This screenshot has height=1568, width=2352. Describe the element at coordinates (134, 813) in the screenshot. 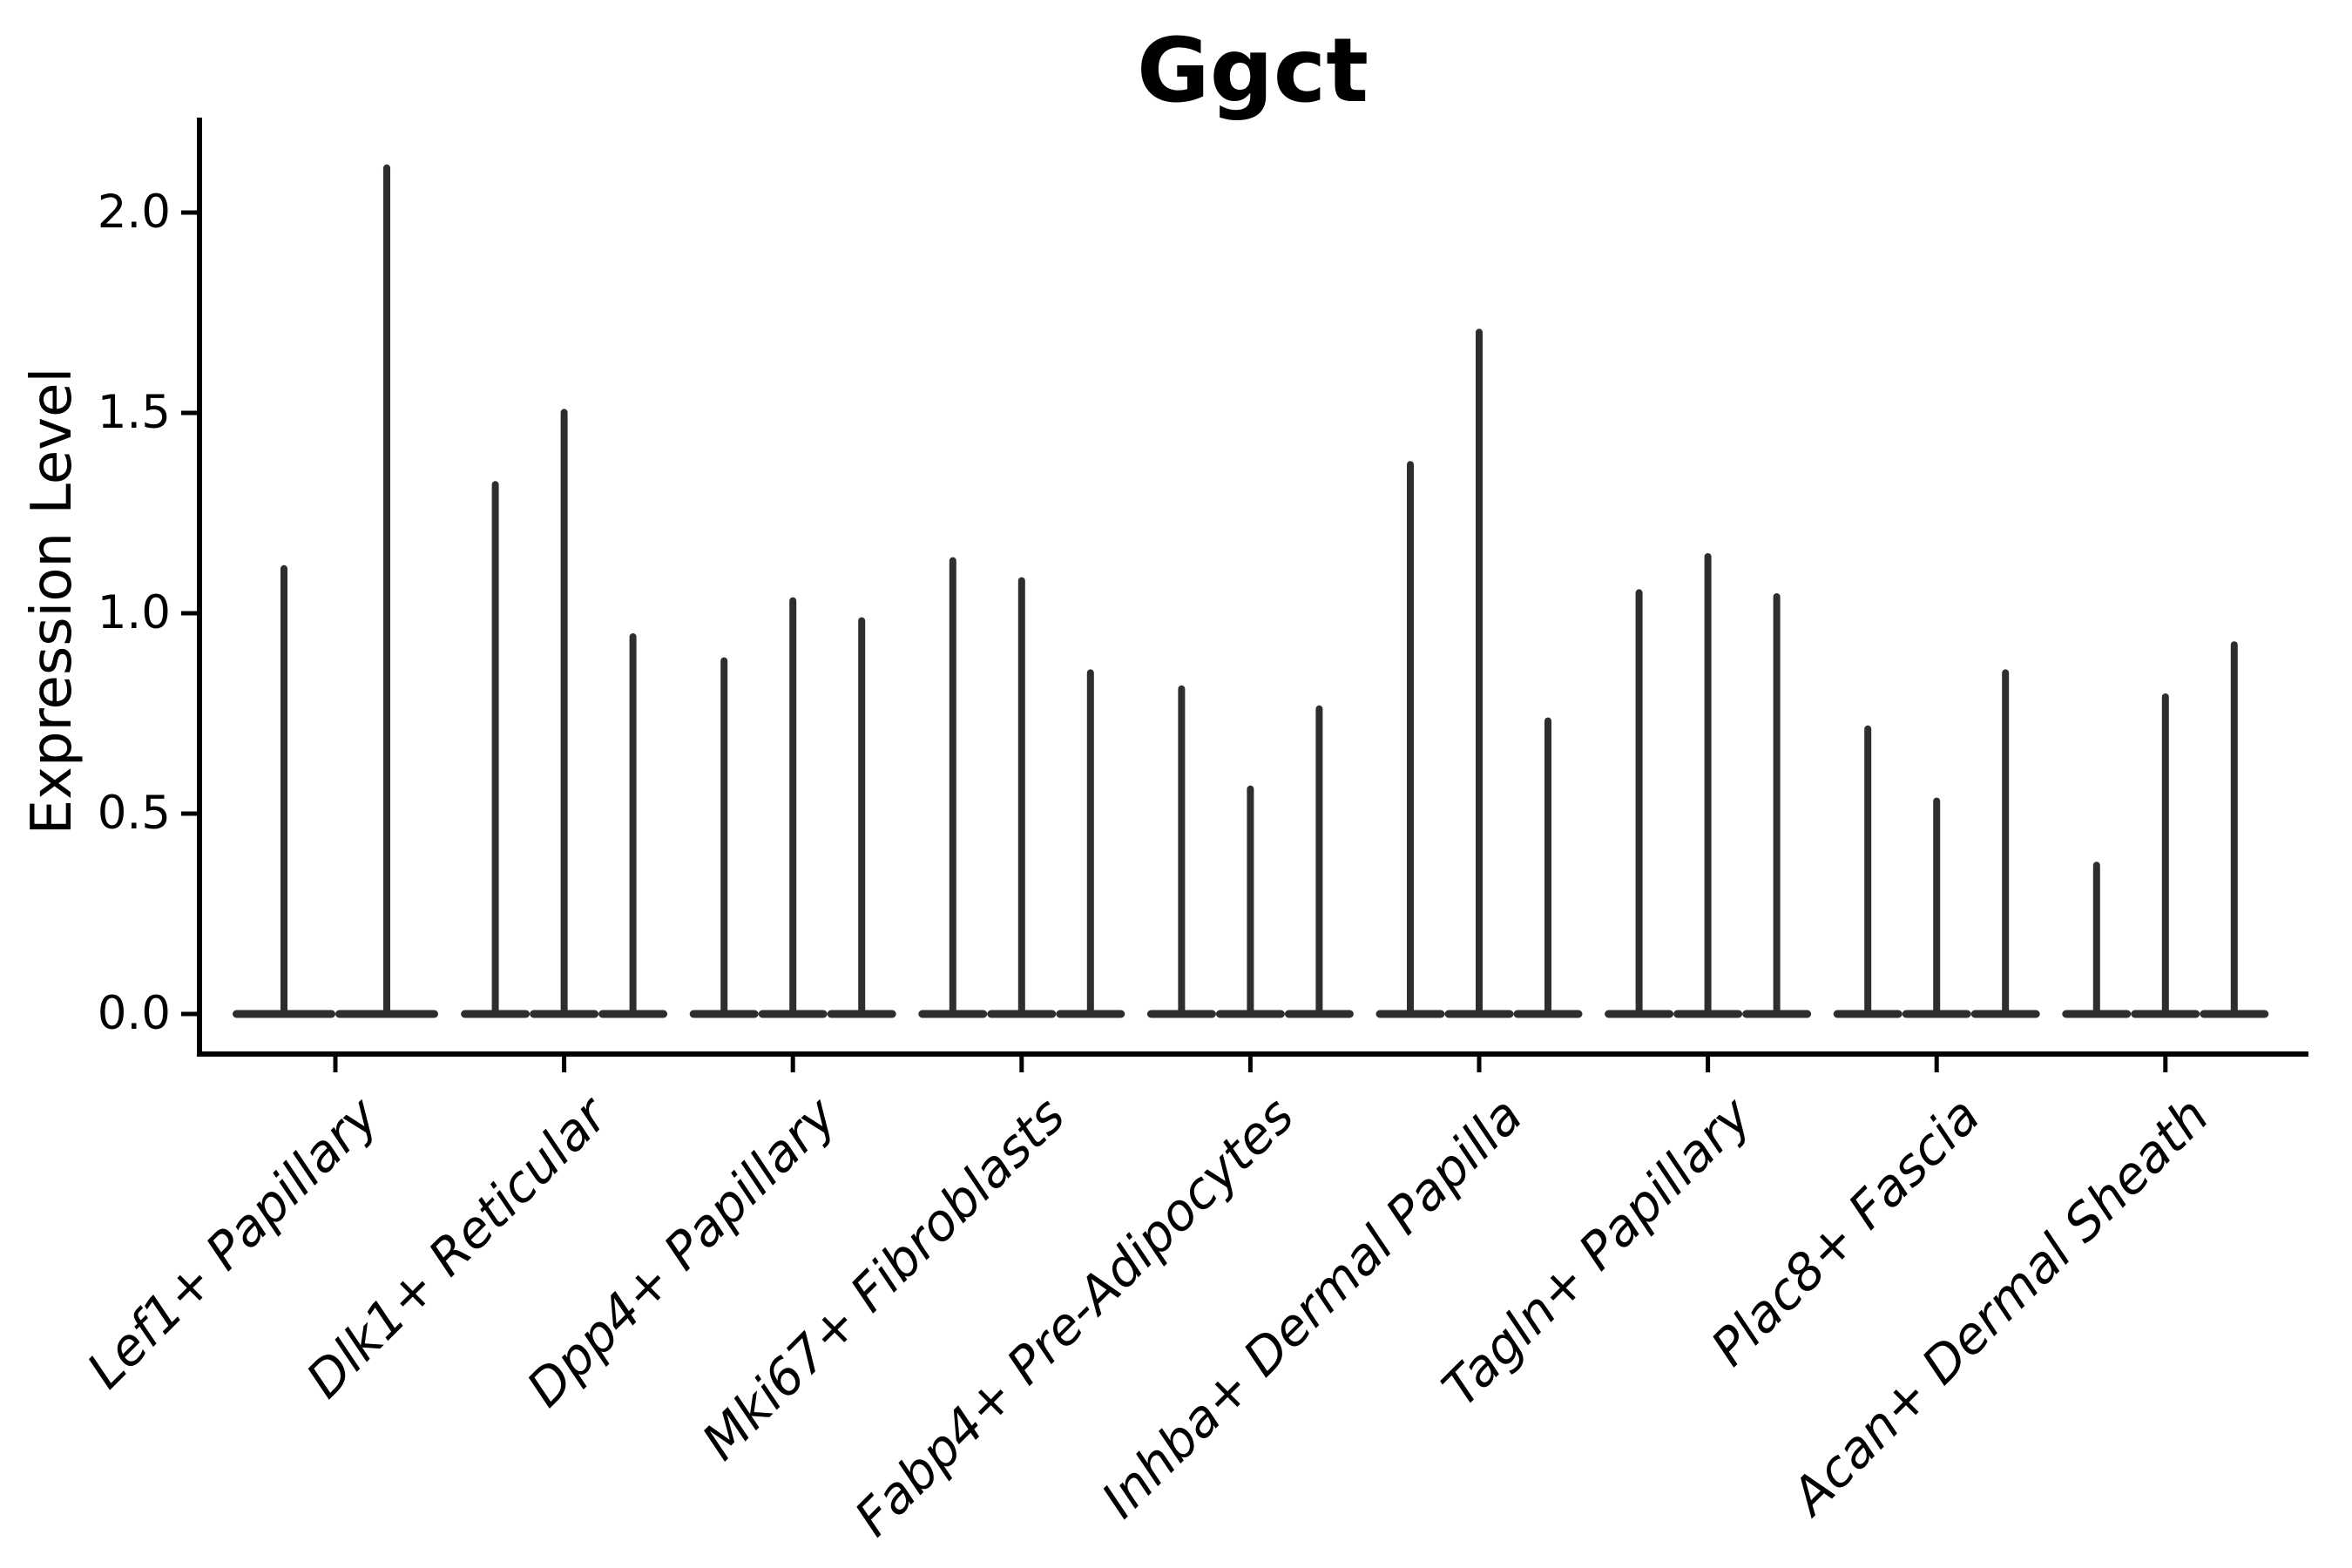

I see `y-tick-label: 0.5` at that location.